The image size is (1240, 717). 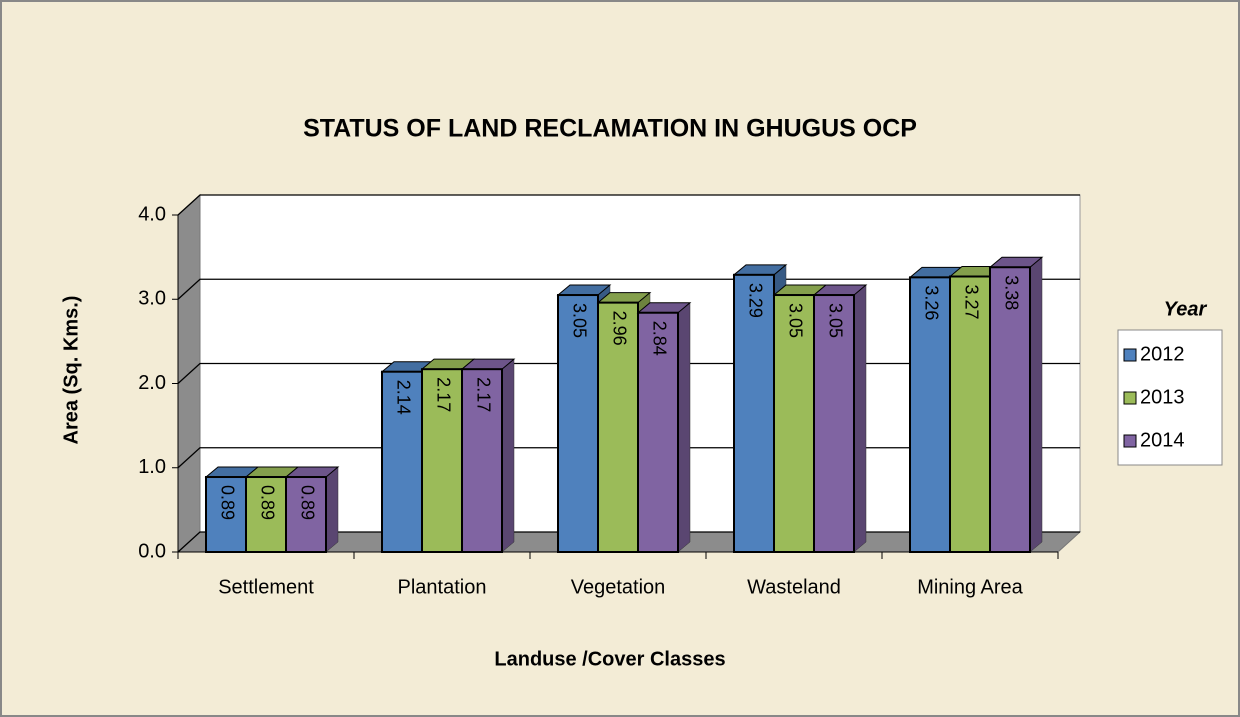 What do you see at coordinates (794, 587) in the screenshot?
I see `x-tick-label: Wasteland` at bounding box center [794, 587].